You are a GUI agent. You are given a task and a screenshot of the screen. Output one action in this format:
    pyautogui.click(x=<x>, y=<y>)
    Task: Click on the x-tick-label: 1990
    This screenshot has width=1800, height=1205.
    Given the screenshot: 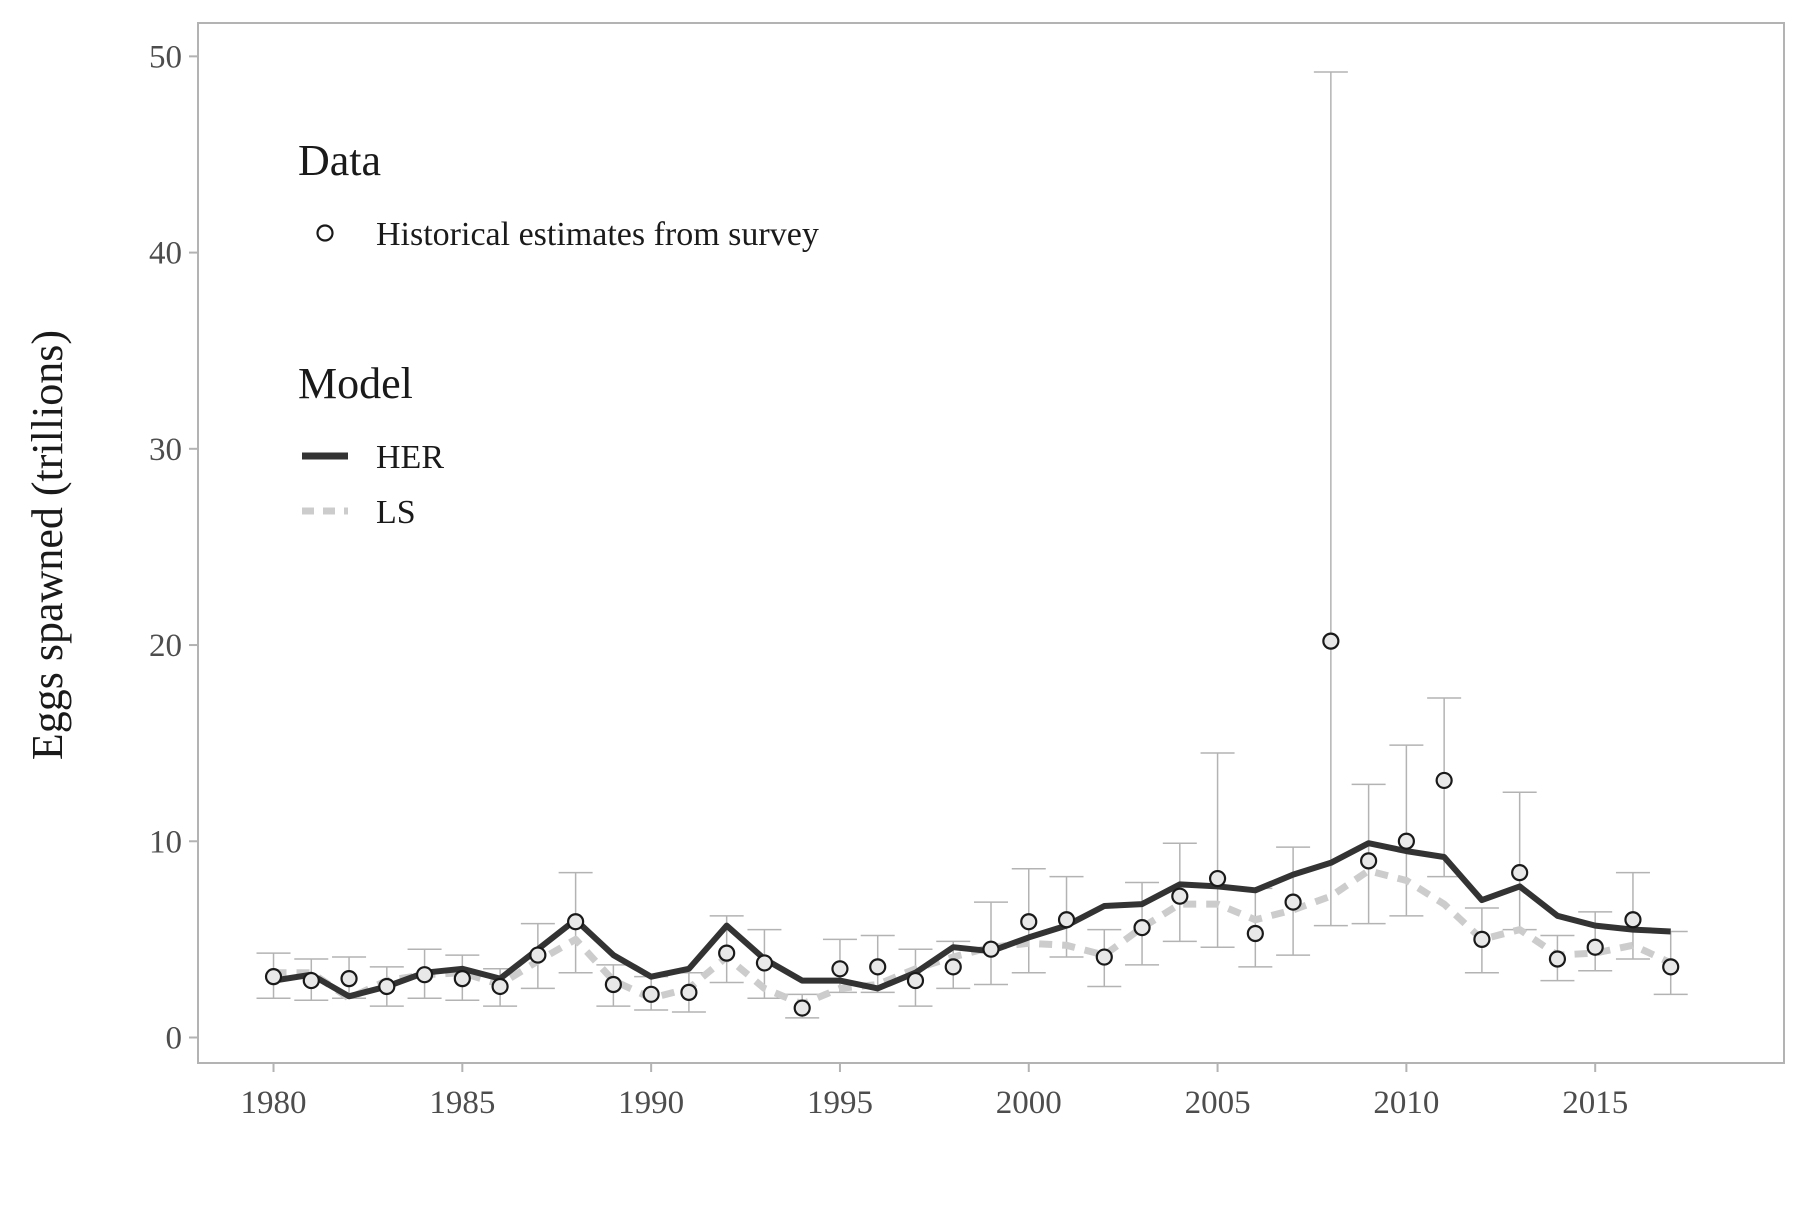 What is the action you would take?
    pyautogui.click(x=651, y=1103)
    